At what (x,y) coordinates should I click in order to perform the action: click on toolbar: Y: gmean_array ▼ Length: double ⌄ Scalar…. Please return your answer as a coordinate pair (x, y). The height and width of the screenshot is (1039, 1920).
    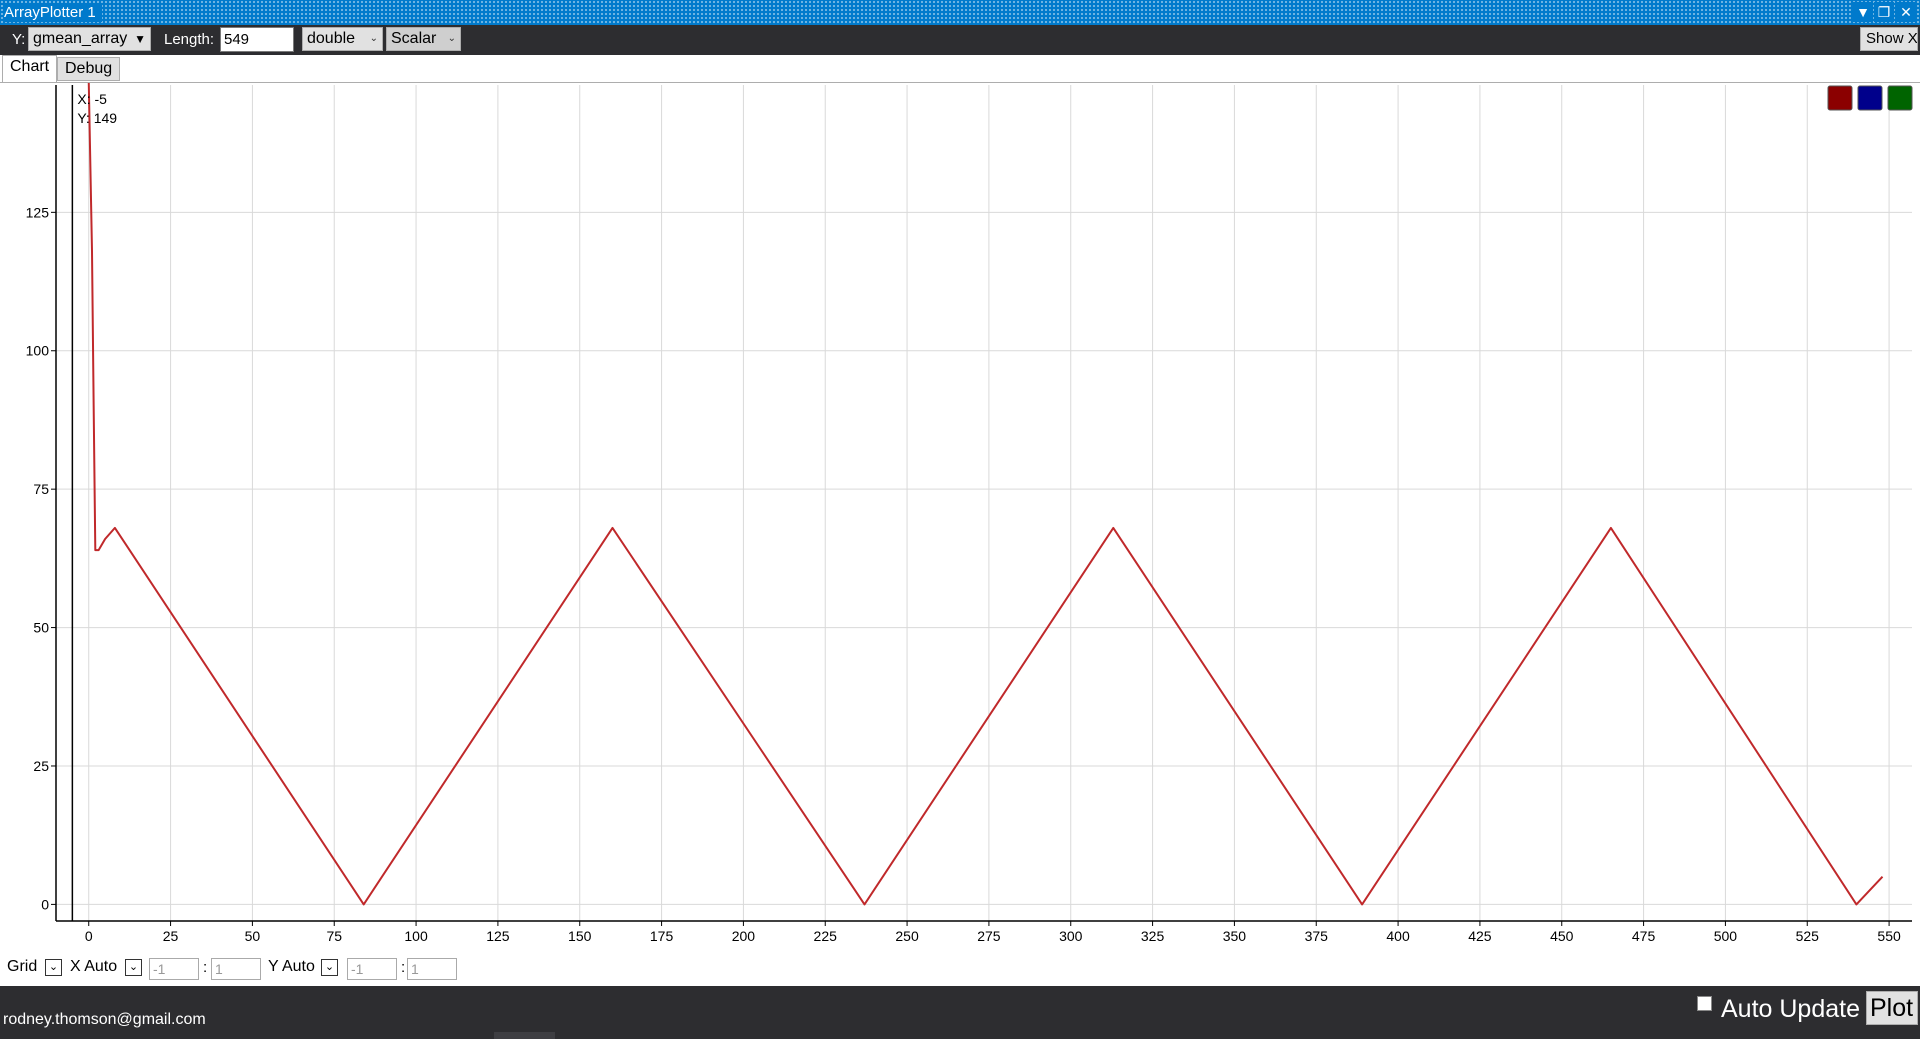
    Looking at the image, I should click on (960, 40).